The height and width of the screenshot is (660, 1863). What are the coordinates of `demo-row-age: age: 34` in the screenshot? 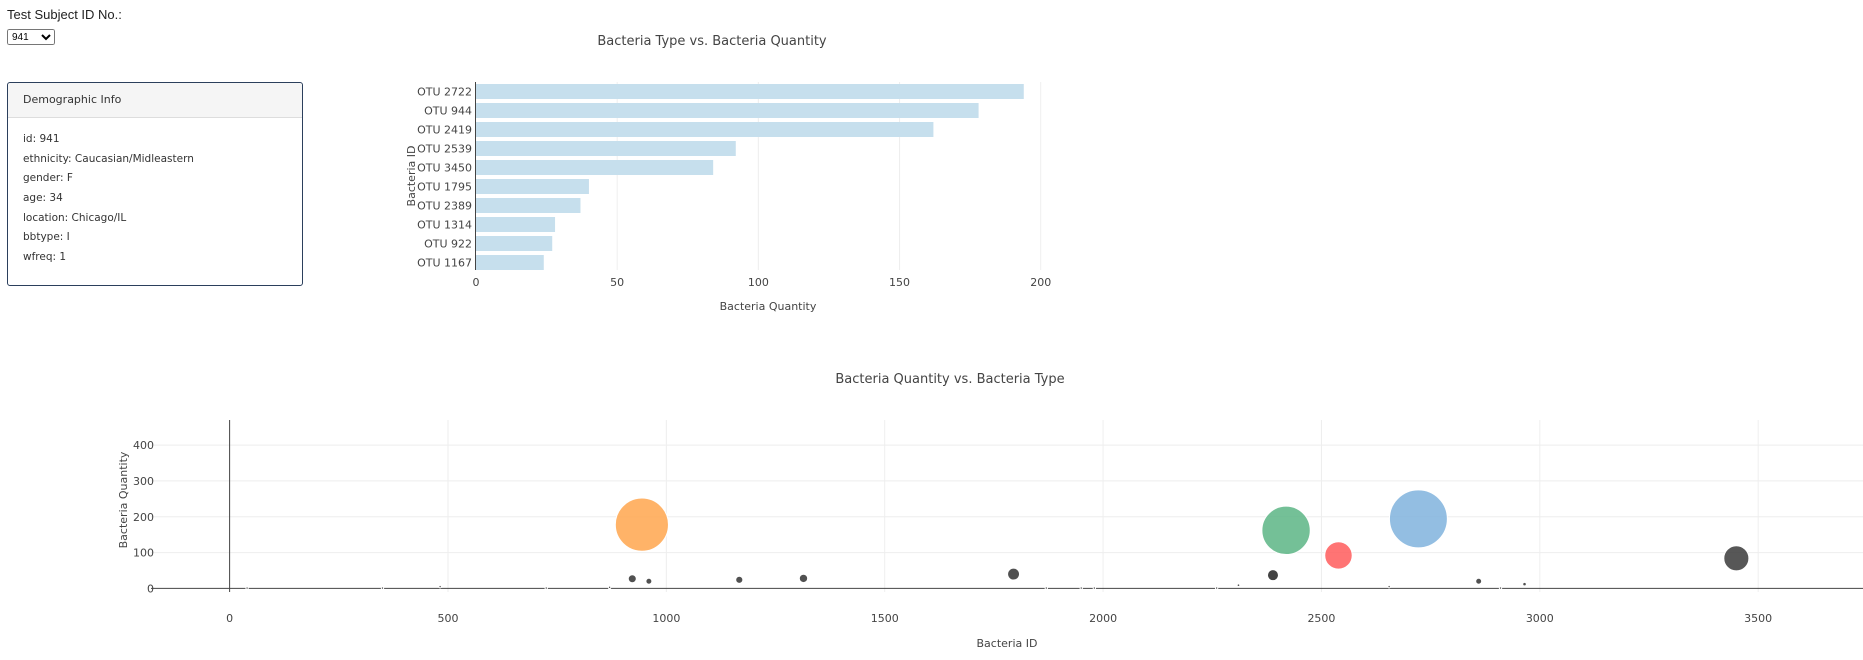 It's located at (43, 198).